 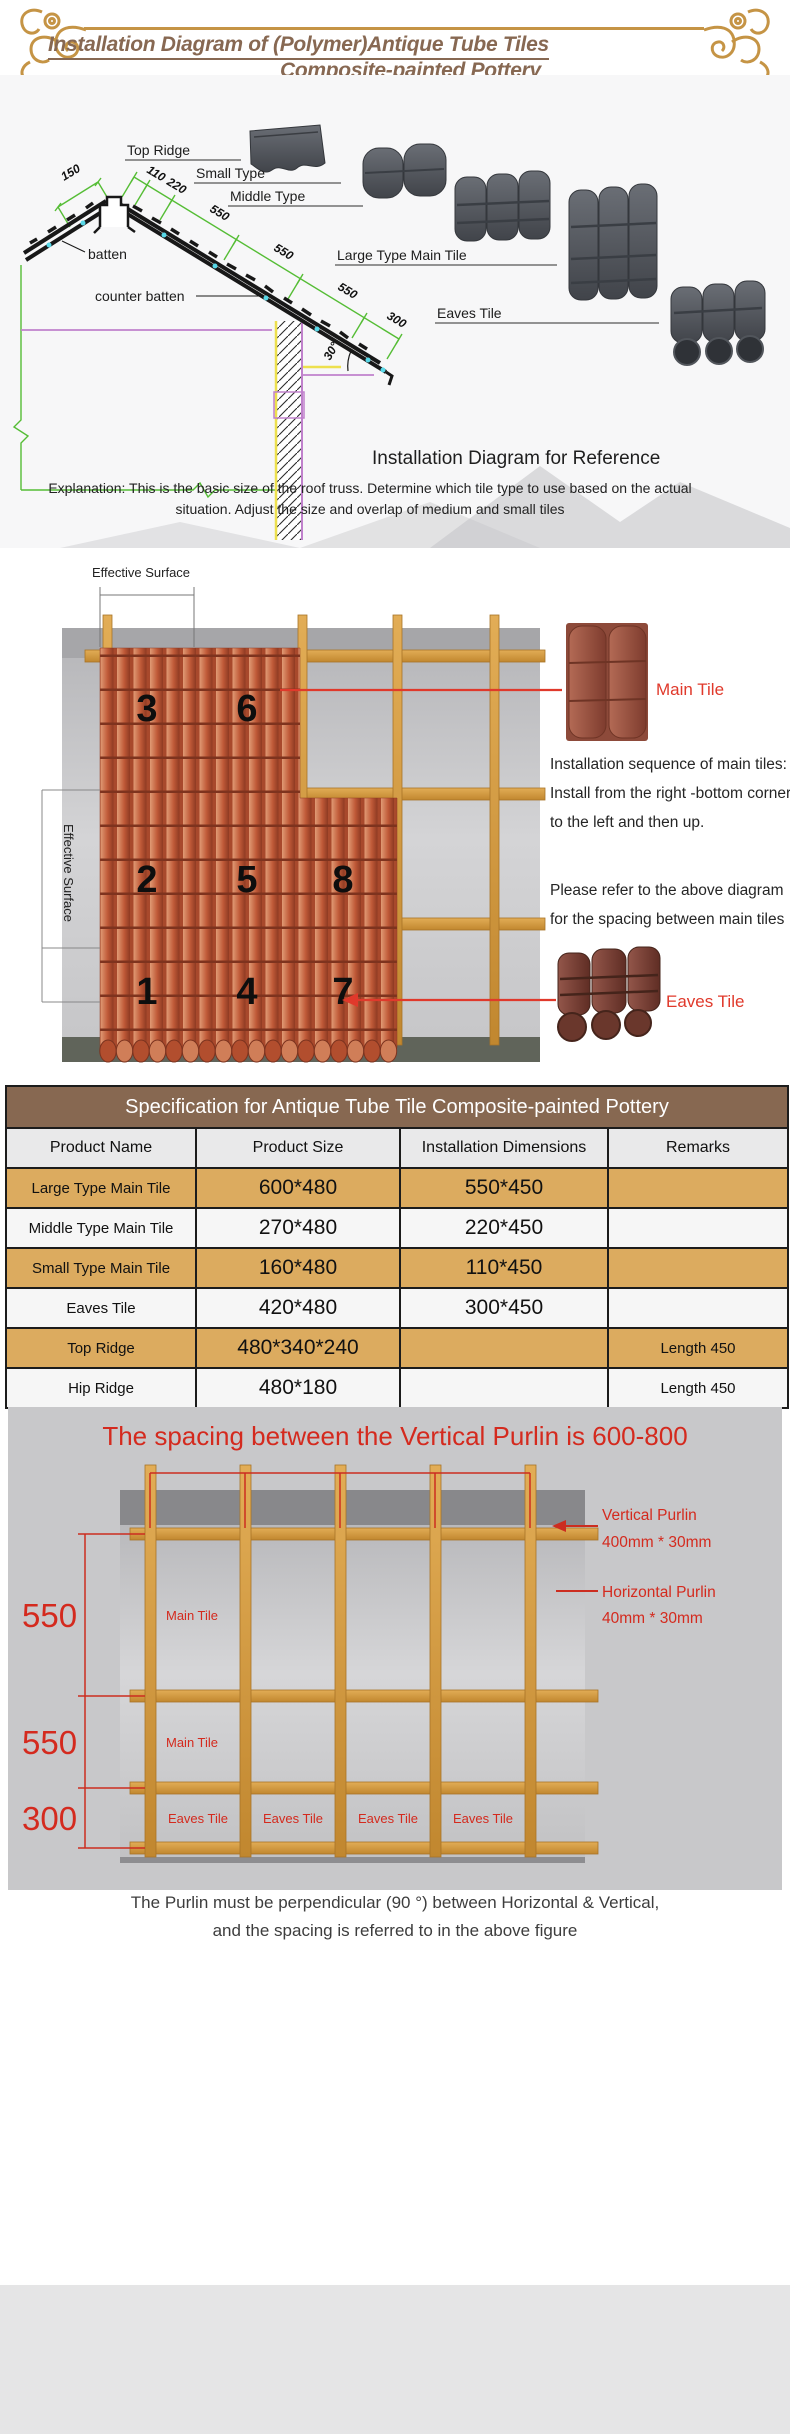 I want to click on dim-550a: 550, so click(x=219, y=213).